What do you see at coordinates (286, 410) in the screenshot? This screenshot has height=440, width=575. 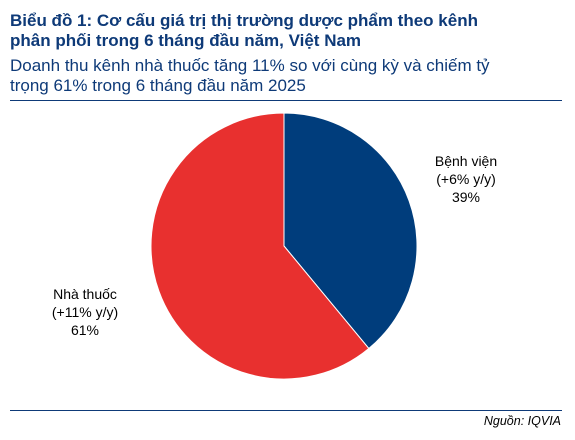 I see `footer-divider` at bounding box center [286, 410].